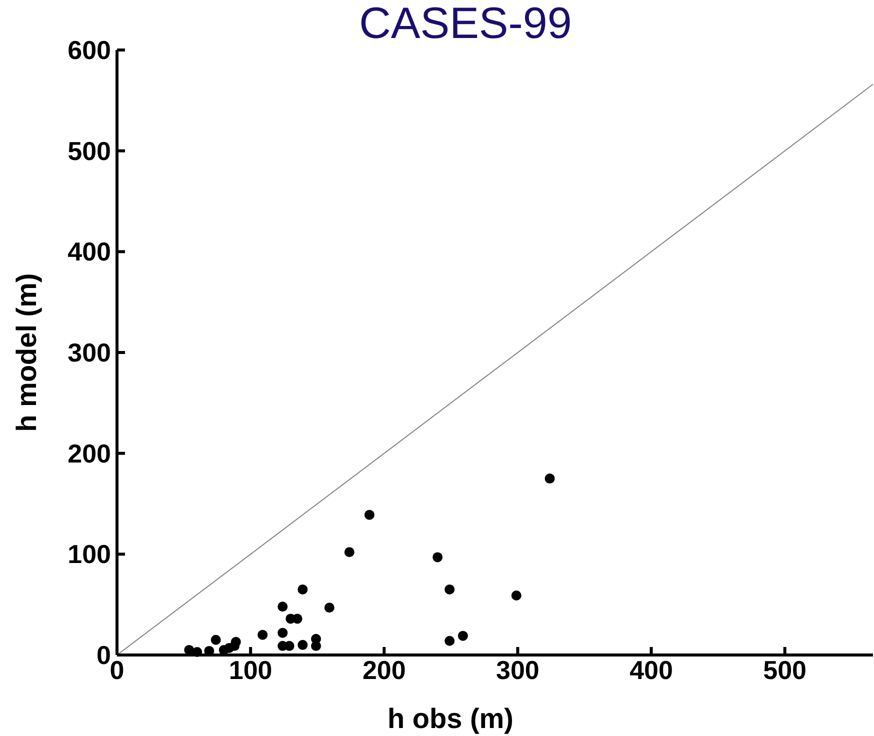 This screenshot has height=736, width=874. Describe the element at coordinates (518, 670) in the screenshot. I see `x-tick-label: 300` at that location.